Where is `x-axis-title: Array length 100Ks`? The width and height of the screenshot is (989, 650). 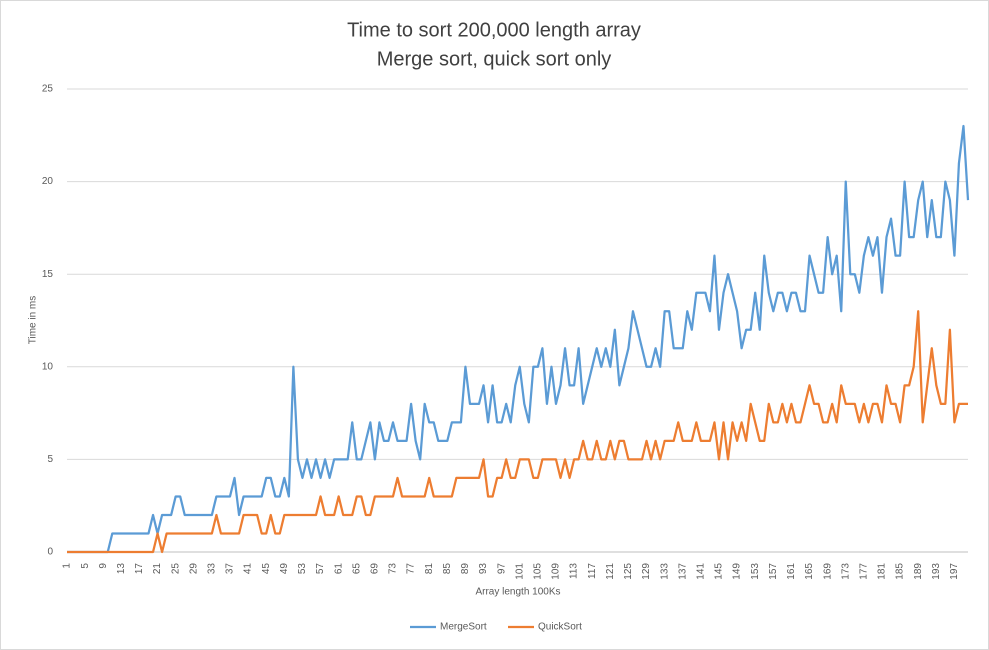
x-axis-title: Array length 100Ks is located at coordinates (517, 592).